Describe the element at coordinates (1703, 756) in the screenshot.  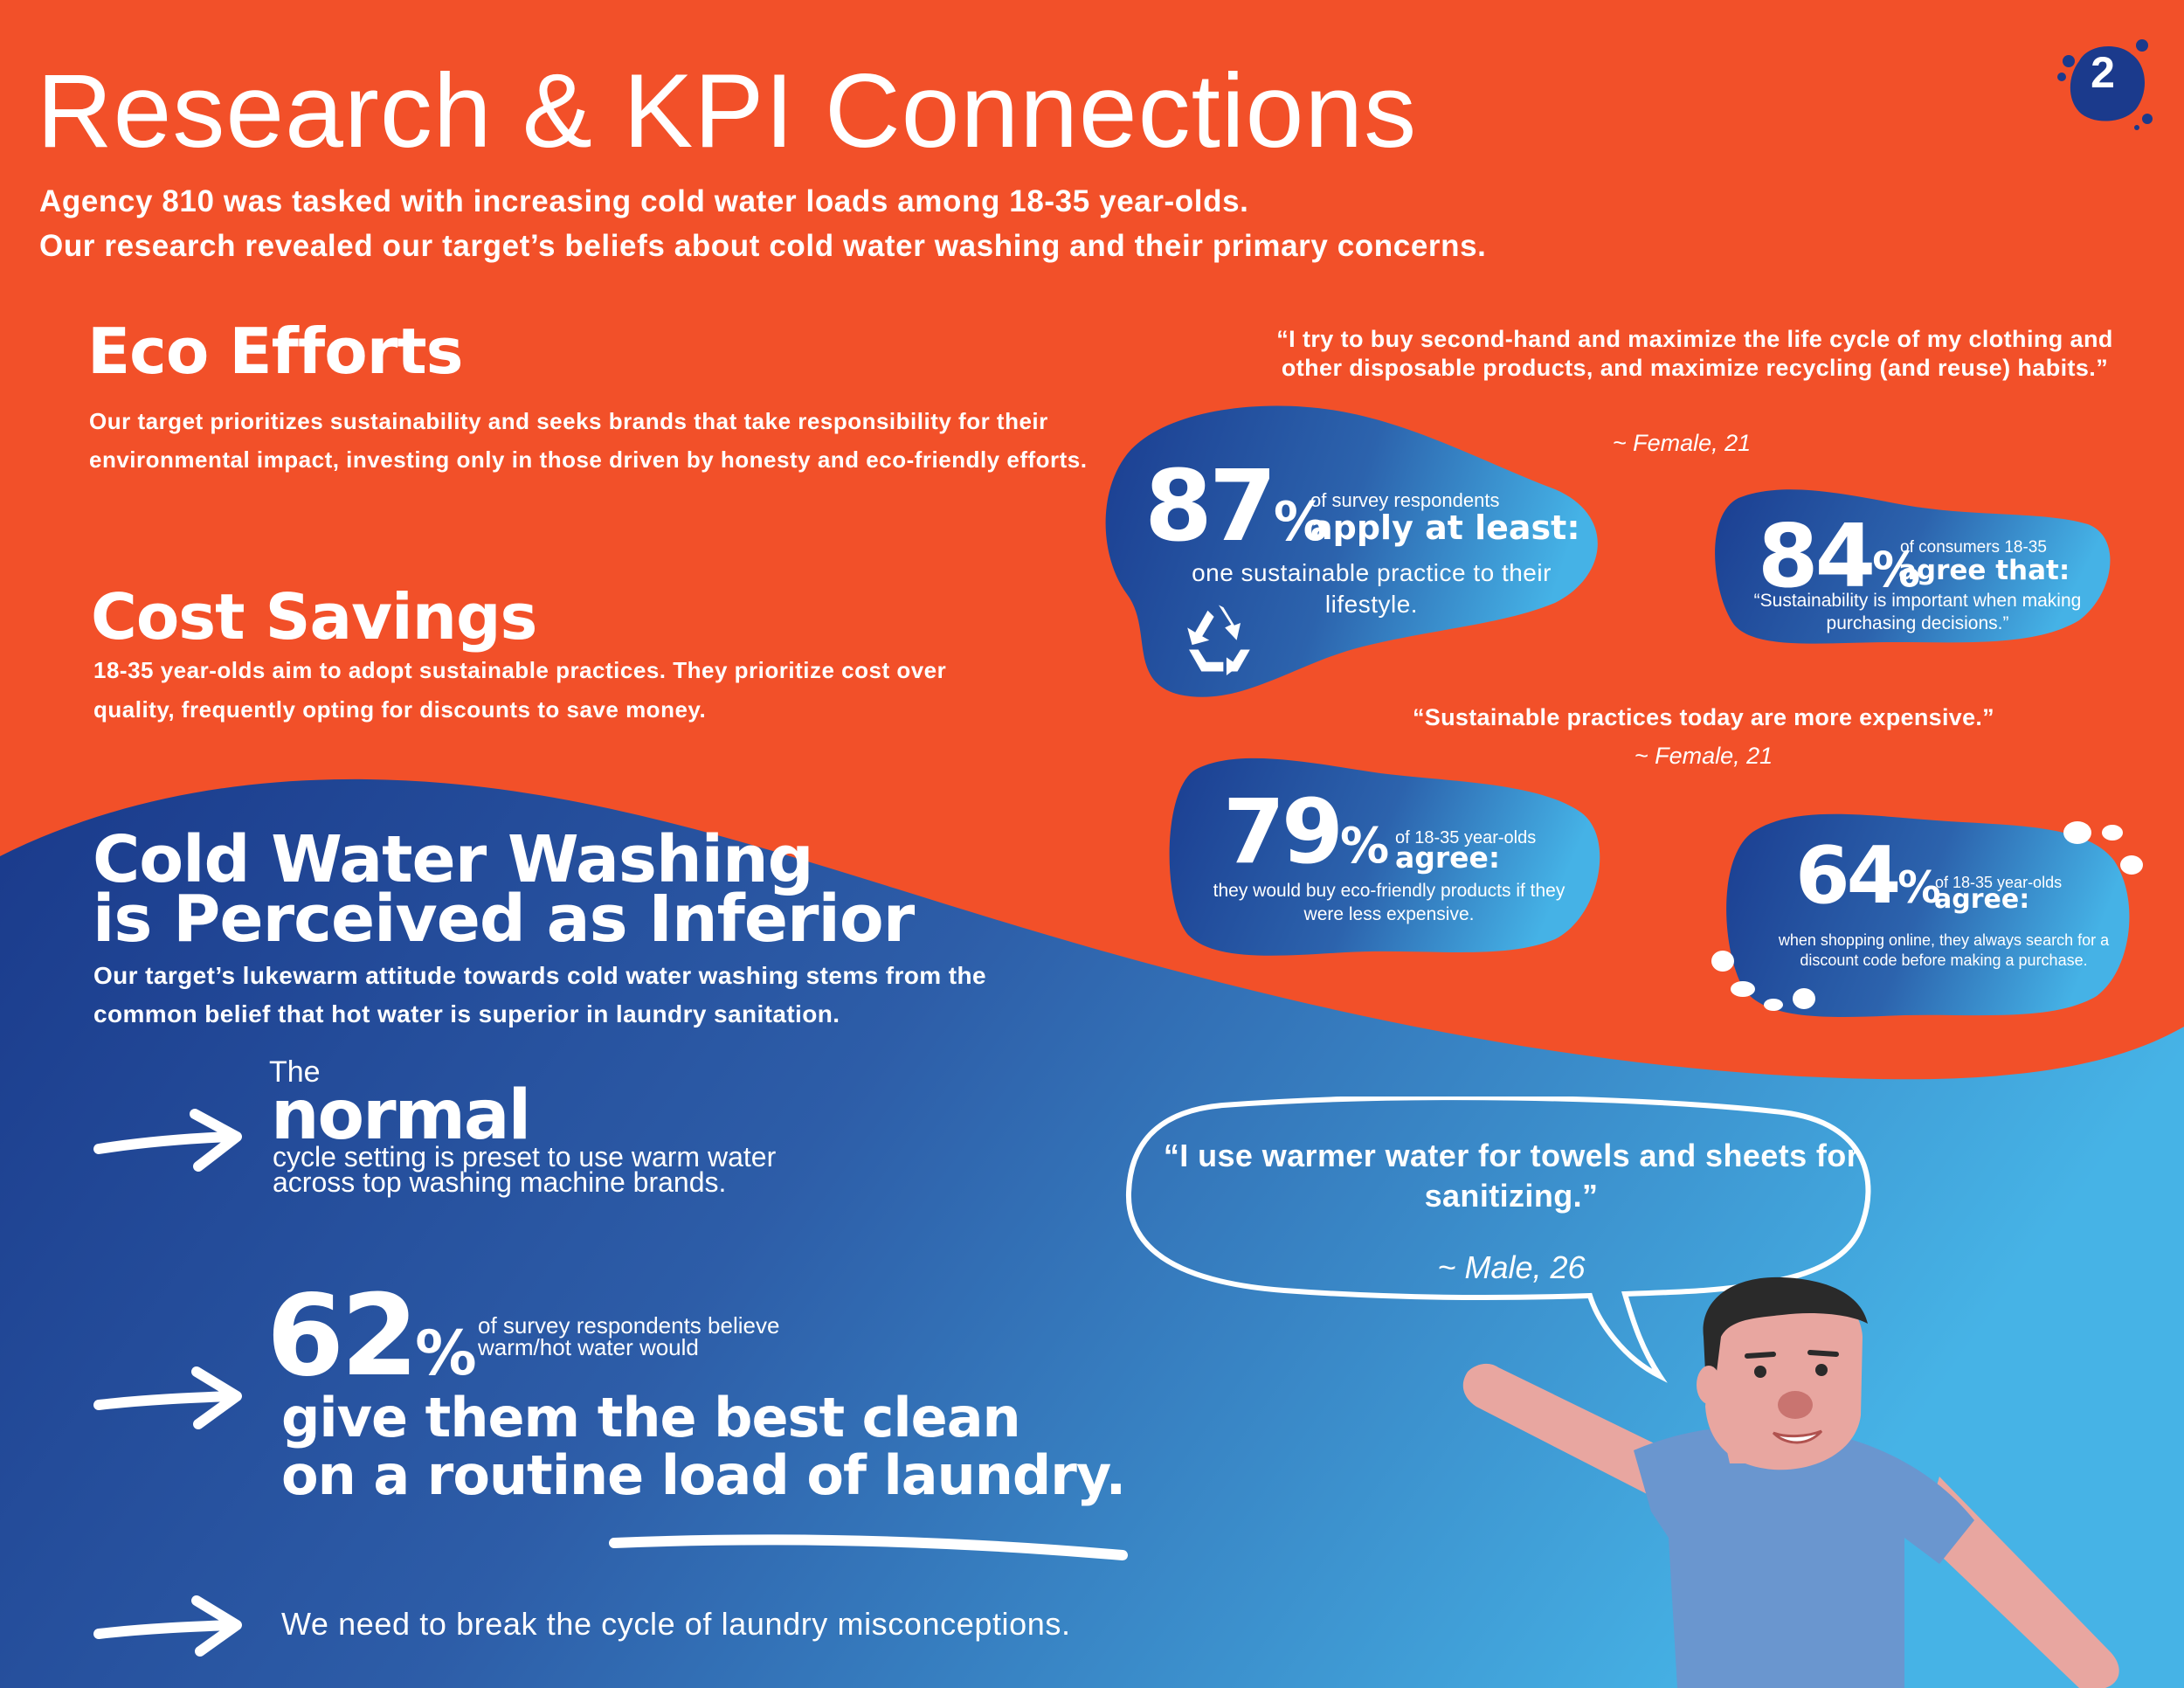
I see `quote-mid-attribution: ~ Female, 21` at that location.